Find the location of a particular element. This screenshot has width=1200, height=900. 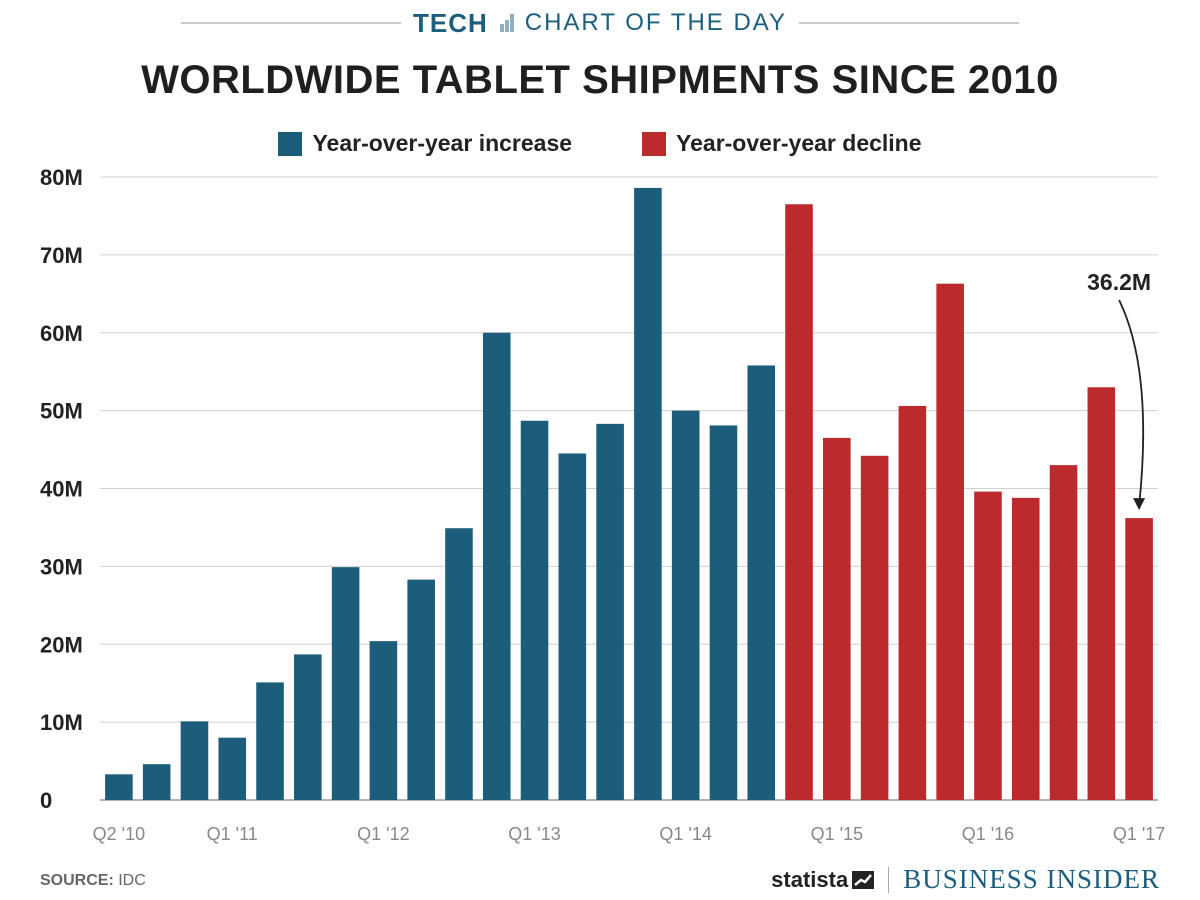

business-insider-logo: BUSINESS INSIDER is located at coordinates (1031, 879).